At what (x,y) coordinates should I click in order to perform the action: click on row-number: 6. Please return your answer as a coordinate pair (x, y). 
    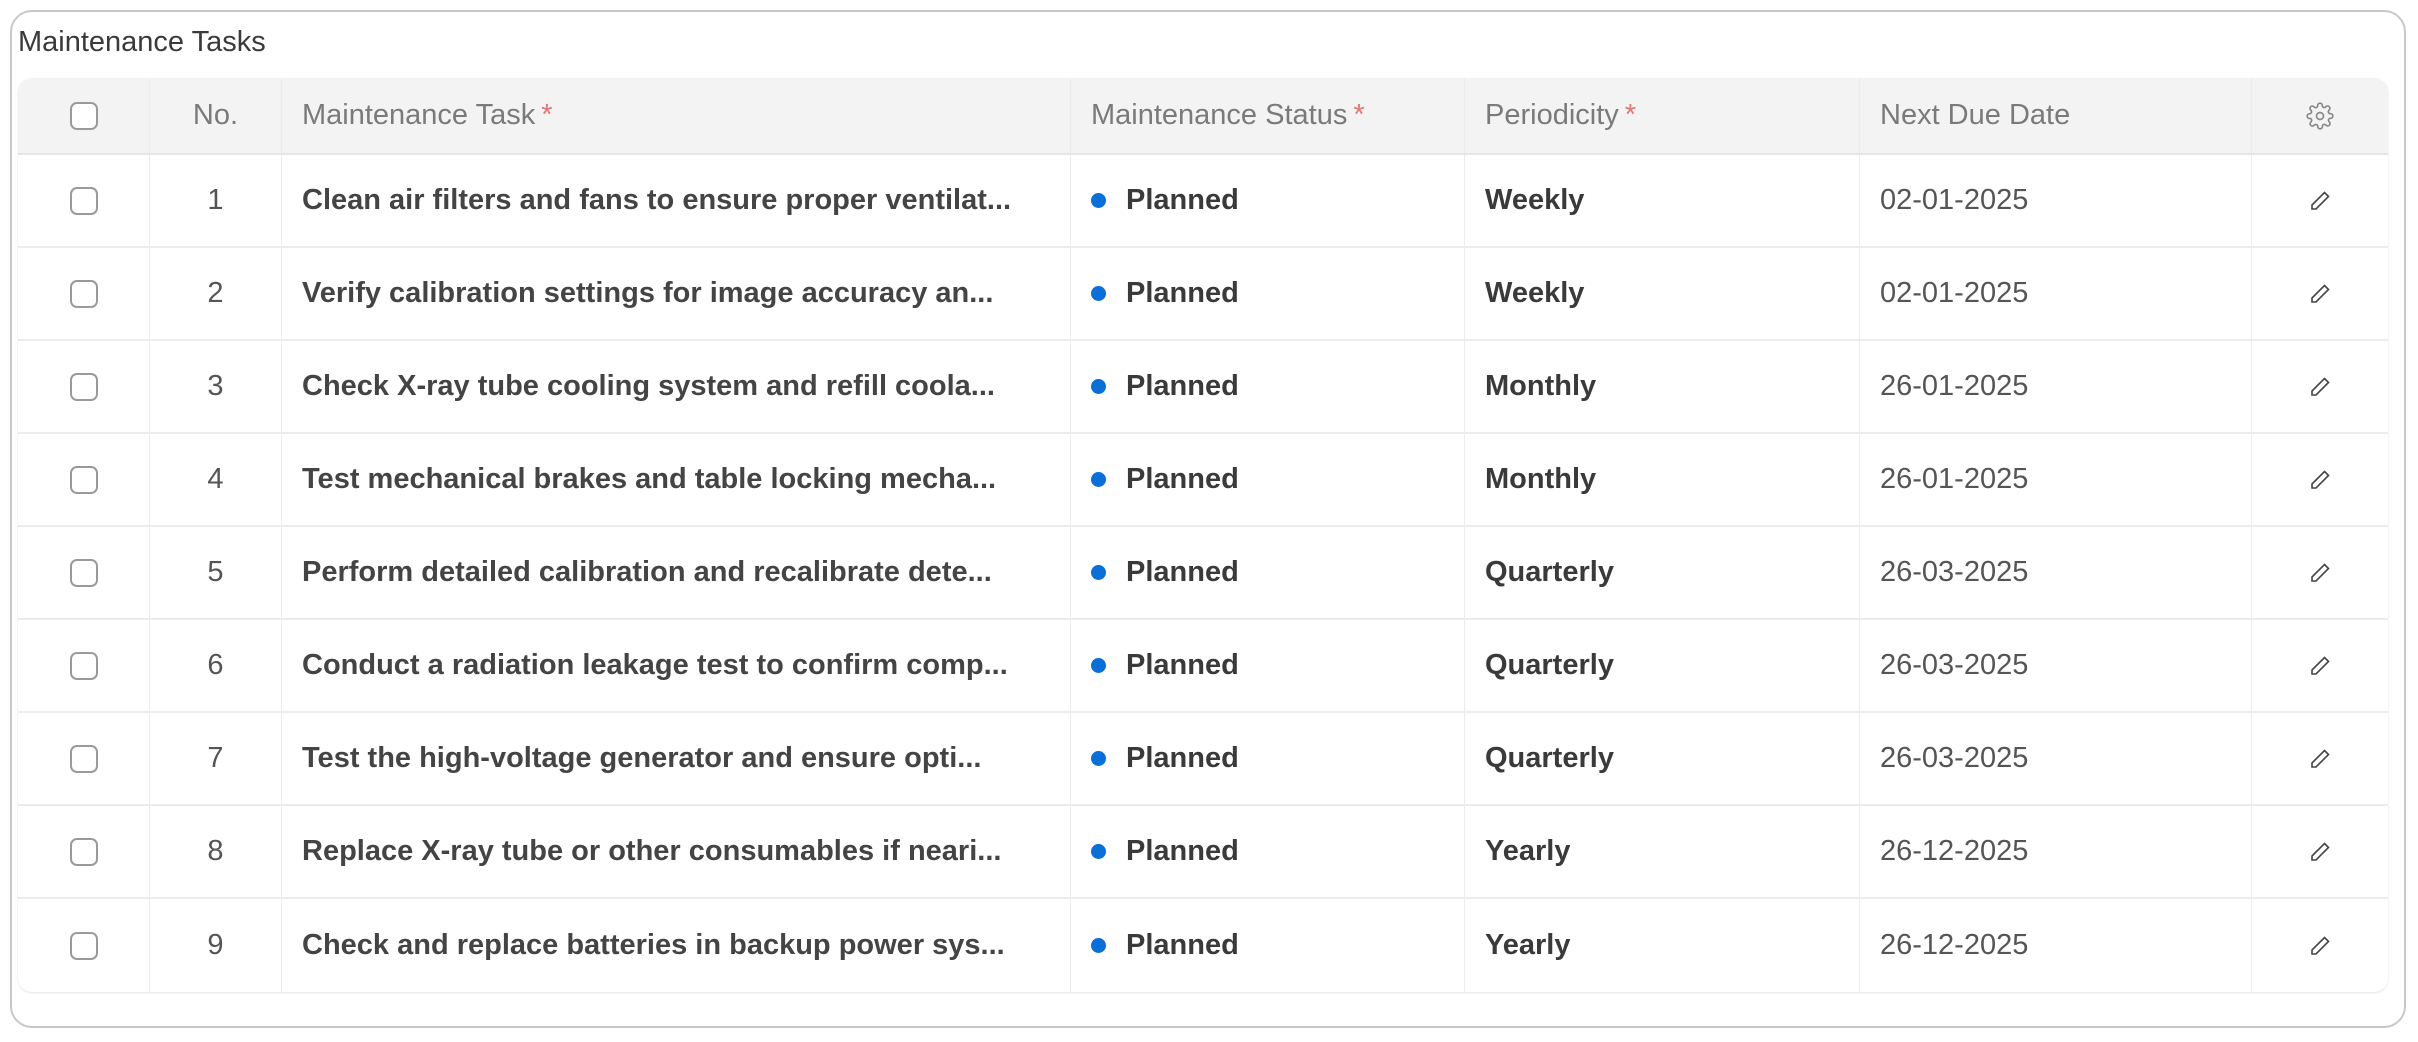
    Looking at the image, I should click on (216, 665).